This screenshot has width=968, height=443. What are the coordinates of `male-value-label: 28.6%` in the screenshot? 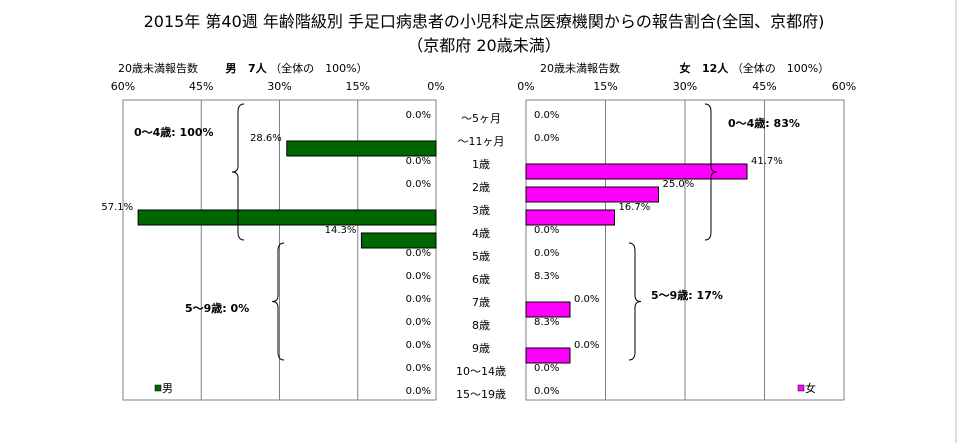 It's located at (266, 138).